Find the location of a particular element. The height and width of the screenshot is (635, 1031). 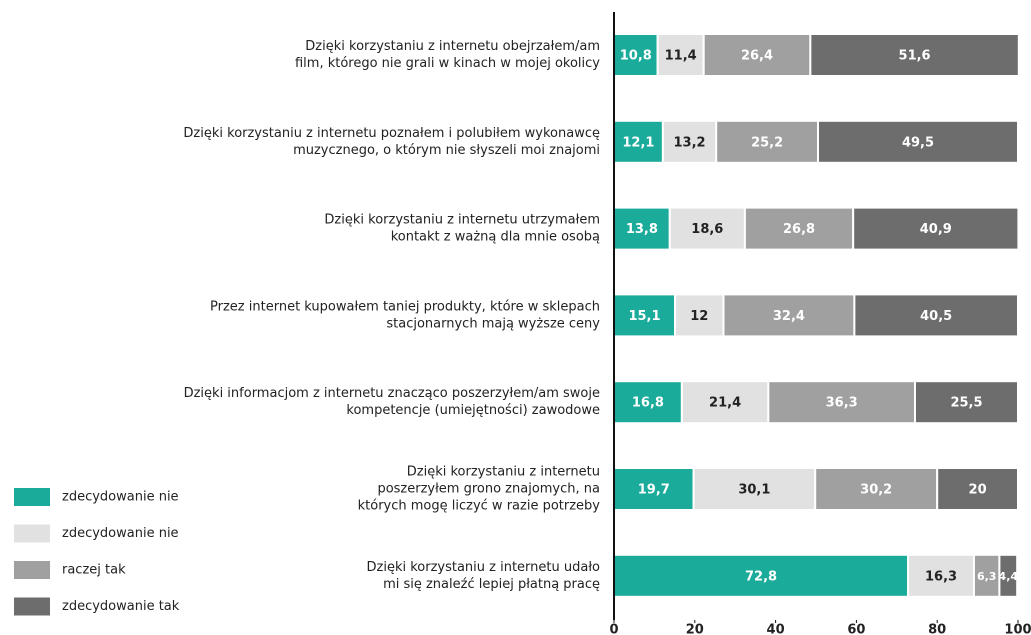

category-label: kompetencje (umiejętności) zawodowe is located at coordinates (473, 410).